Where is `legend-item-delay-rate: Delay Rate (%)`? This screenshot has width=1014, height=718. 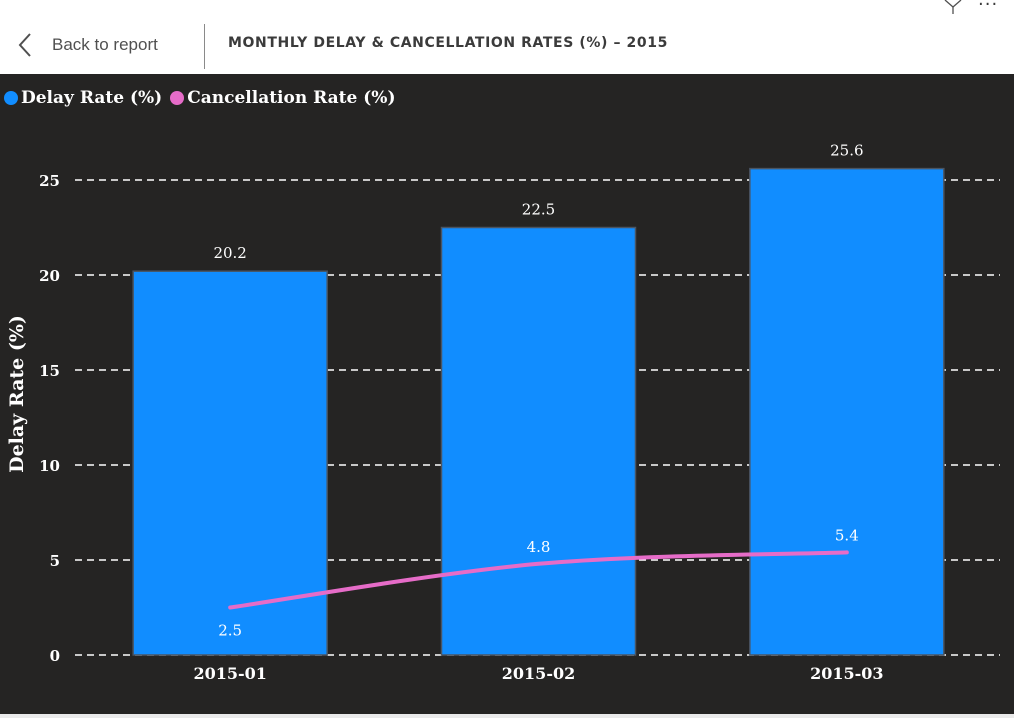 legend-item-delay-rate: Delay Rate (%) is located at coordinates (83, 98).